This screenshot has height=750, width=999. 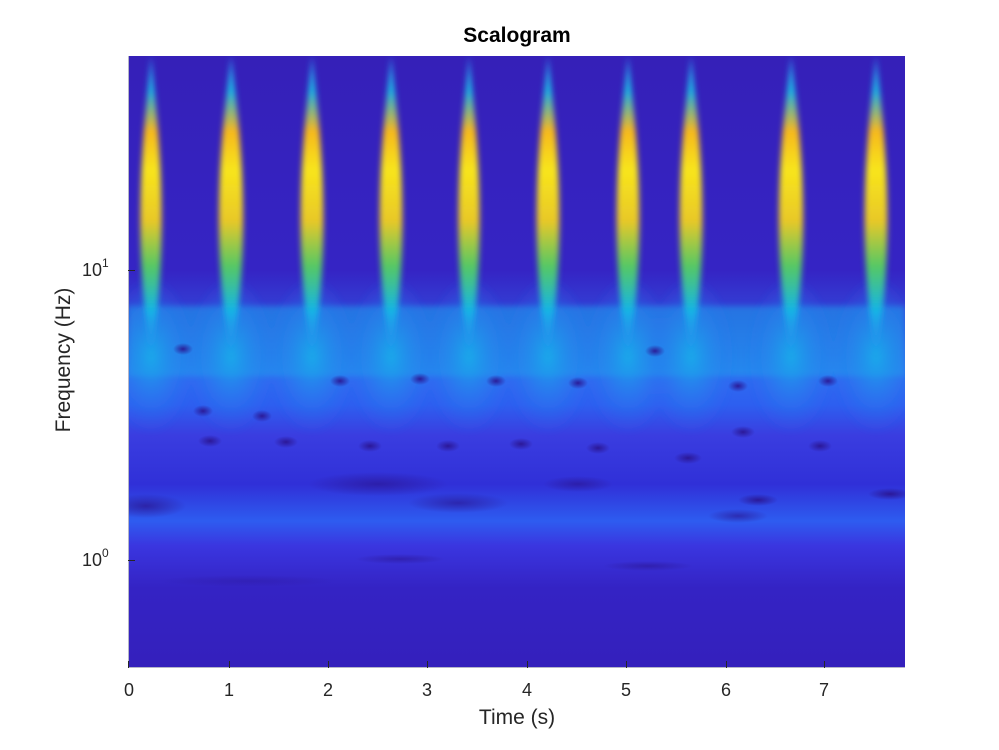 I want to click on x-tick-label: 4, so click(x=527, y=690).